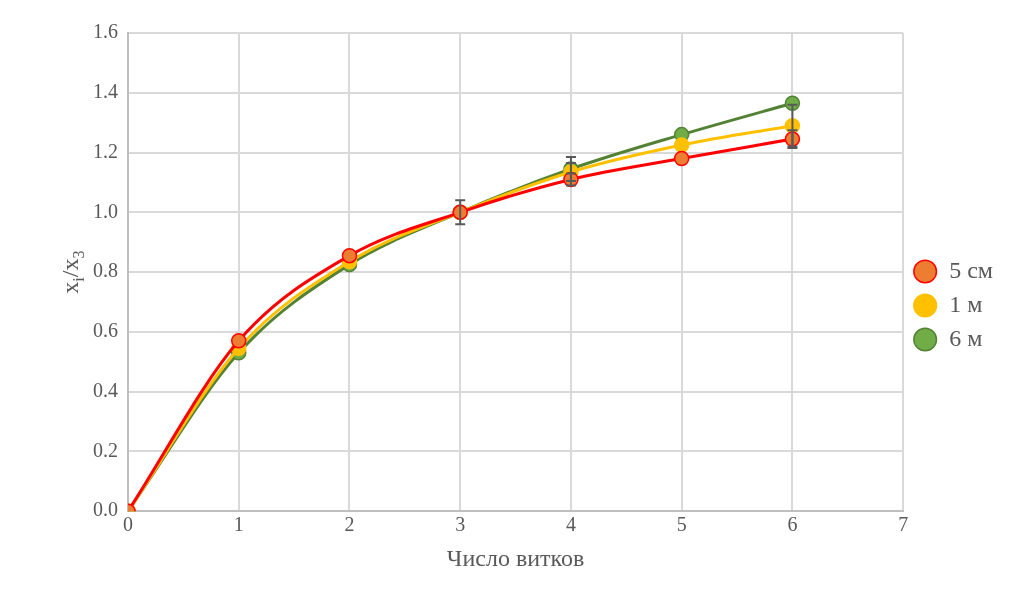 This screenshot has height=597, width=1027. What do you see at coordinates (105, 150) in the screenshot?
I see `y-tick-label: 1.2` at bounding box center [105, 150].